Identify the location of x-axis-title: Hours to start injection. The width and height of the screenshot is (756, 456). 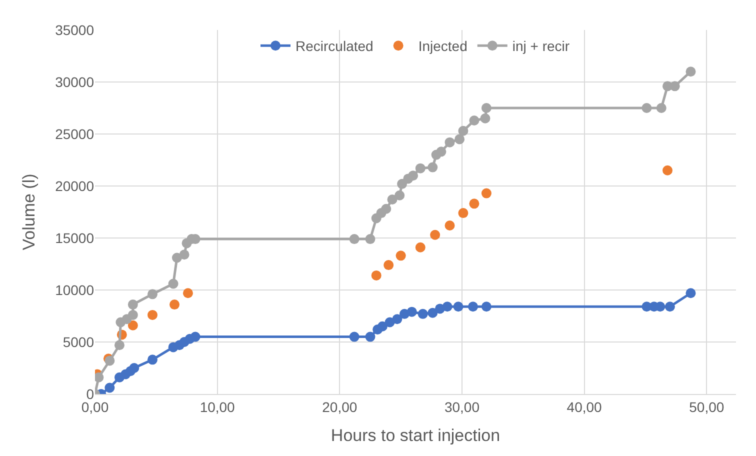
(415, 436).